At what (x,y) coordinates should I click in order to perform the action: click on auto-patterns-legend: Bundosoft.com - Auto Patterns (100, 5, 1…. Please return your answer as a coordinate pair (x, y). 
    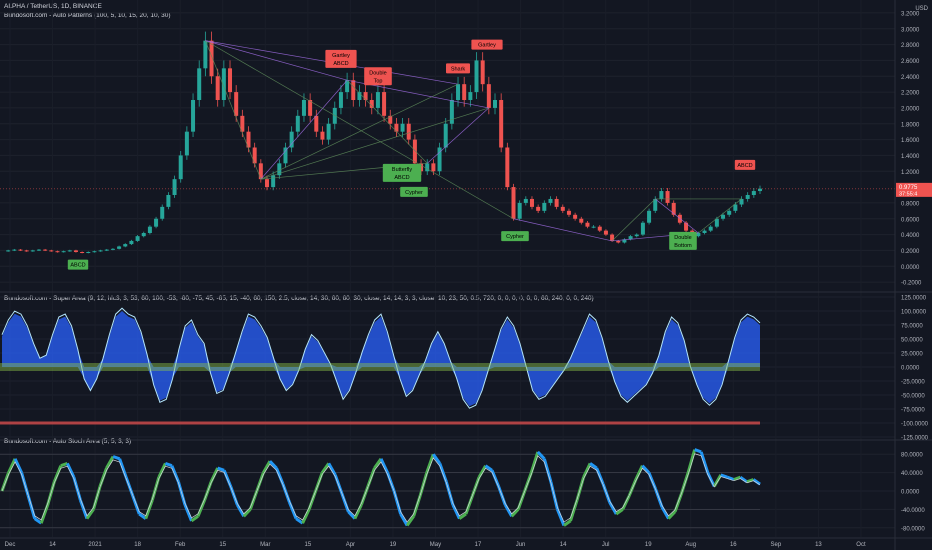
    Looking at the image, I should click on (87, 15).